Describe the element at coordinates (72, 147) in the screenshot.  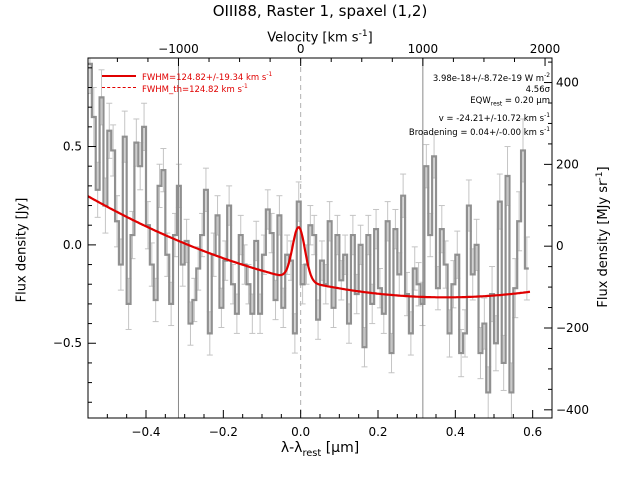
I see `y-tick-label: 0.5` at that location.